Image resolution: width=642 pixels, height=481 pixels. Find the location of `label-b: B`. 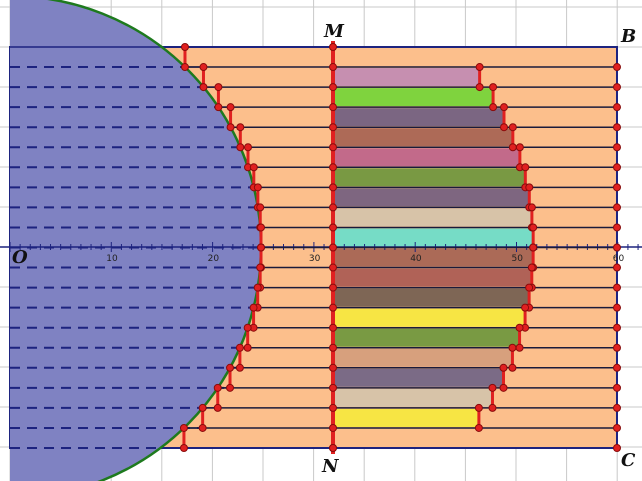

label-b: B is located at coordinates (628, 36).